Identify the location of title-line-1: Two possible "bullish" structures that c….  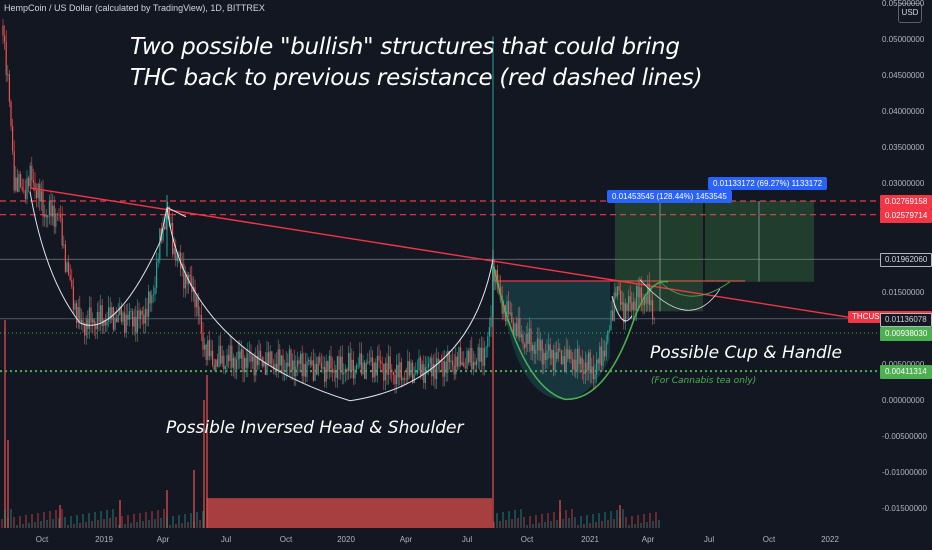
(405, 47).